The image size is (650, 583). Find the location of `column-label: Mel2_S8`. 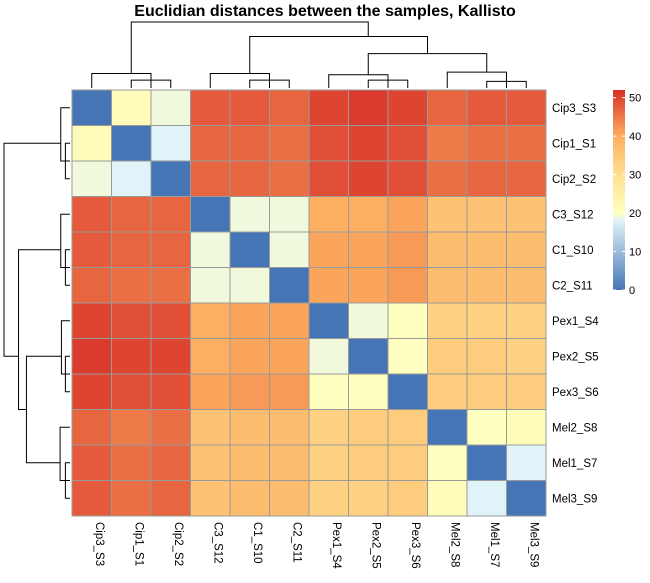

column-label: Mel2_S8 is located at coordinates (454, 544).